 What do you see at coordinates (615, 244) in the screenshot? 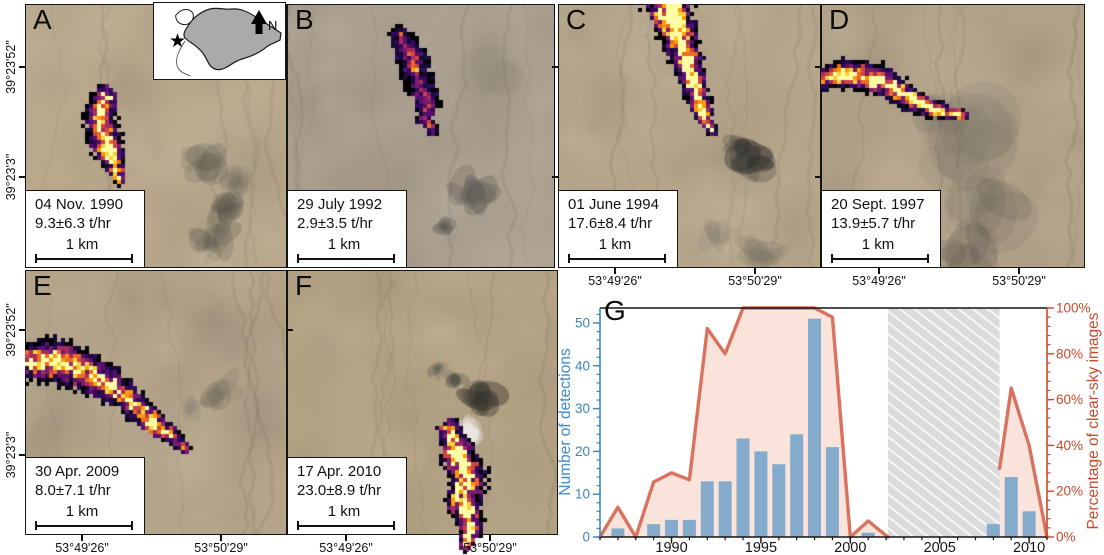
I see `panel-c-scale-label: 1 km` at bounding box center [615, 244].